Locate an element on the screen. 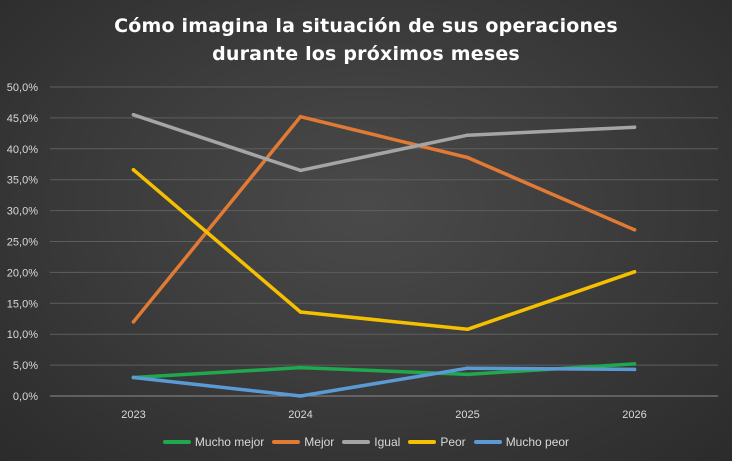  y-tick-label: 0,0% is located at coordinates (25, 397).